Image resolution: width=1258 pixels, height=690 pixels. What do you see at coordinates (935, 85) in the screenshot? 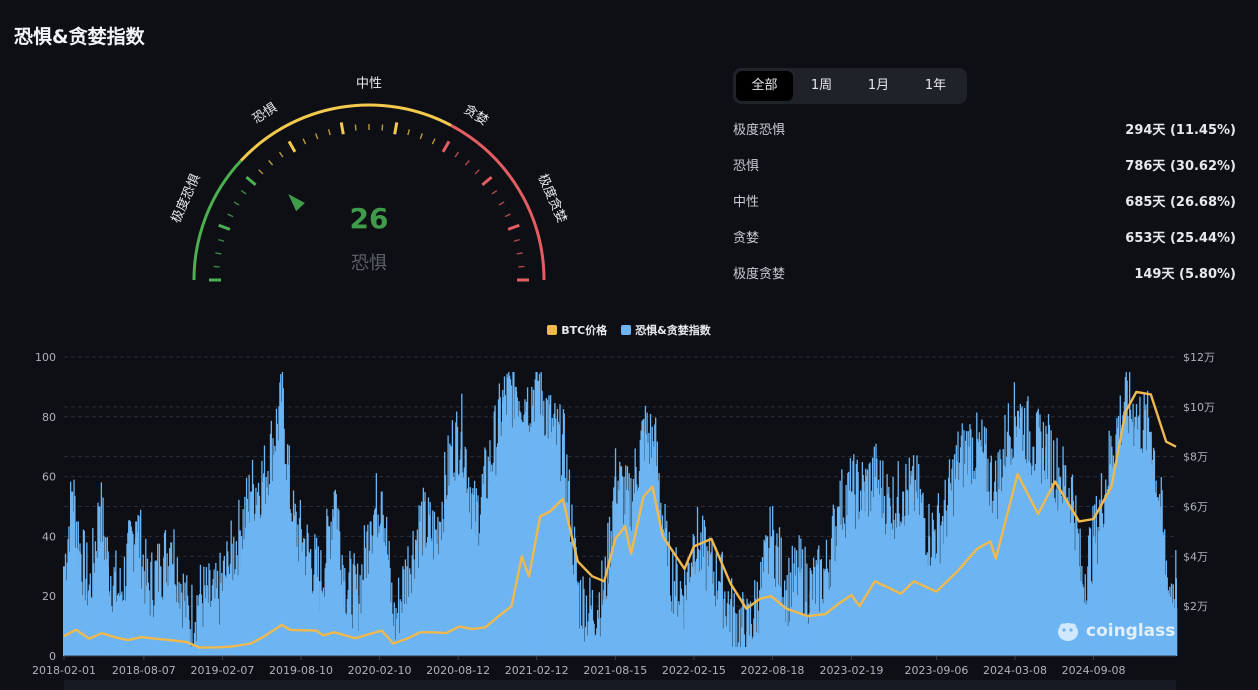
I see `tab-1-year: 1年` at bounding box center [935, 85].